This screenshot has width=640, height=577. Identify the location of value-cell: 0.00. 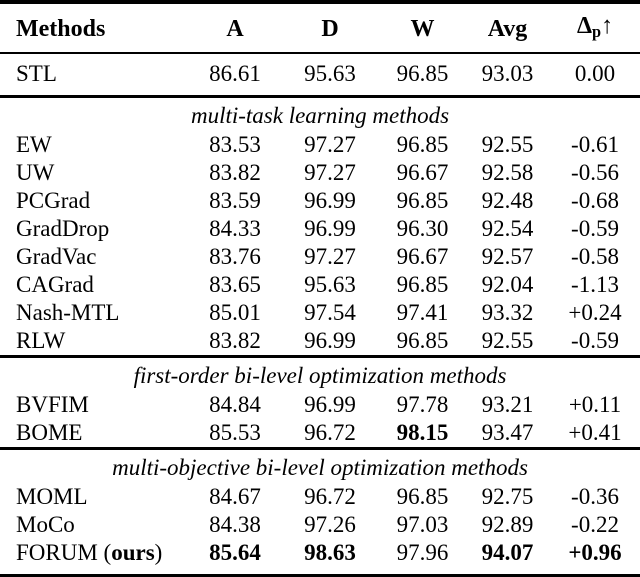
(595, 74).